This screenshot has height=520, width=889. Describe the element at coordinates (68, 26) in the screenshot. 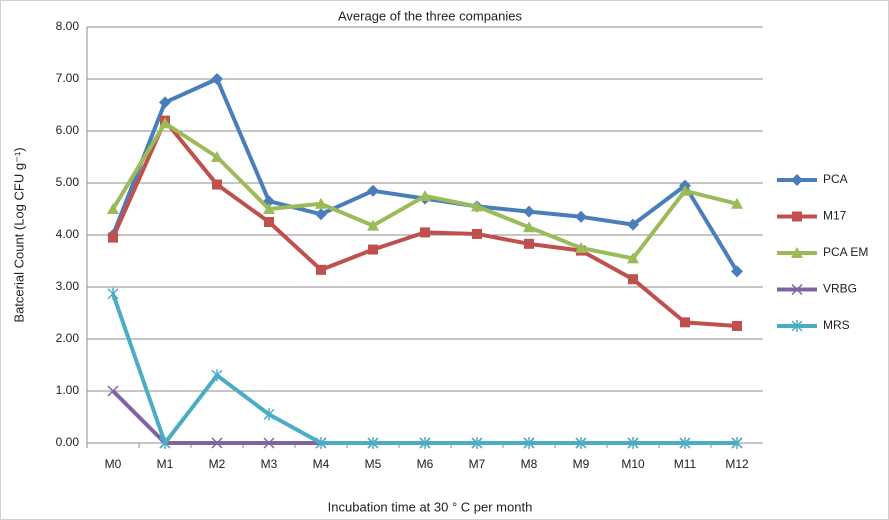

I see `y-tick-label: 8.00` at that location.